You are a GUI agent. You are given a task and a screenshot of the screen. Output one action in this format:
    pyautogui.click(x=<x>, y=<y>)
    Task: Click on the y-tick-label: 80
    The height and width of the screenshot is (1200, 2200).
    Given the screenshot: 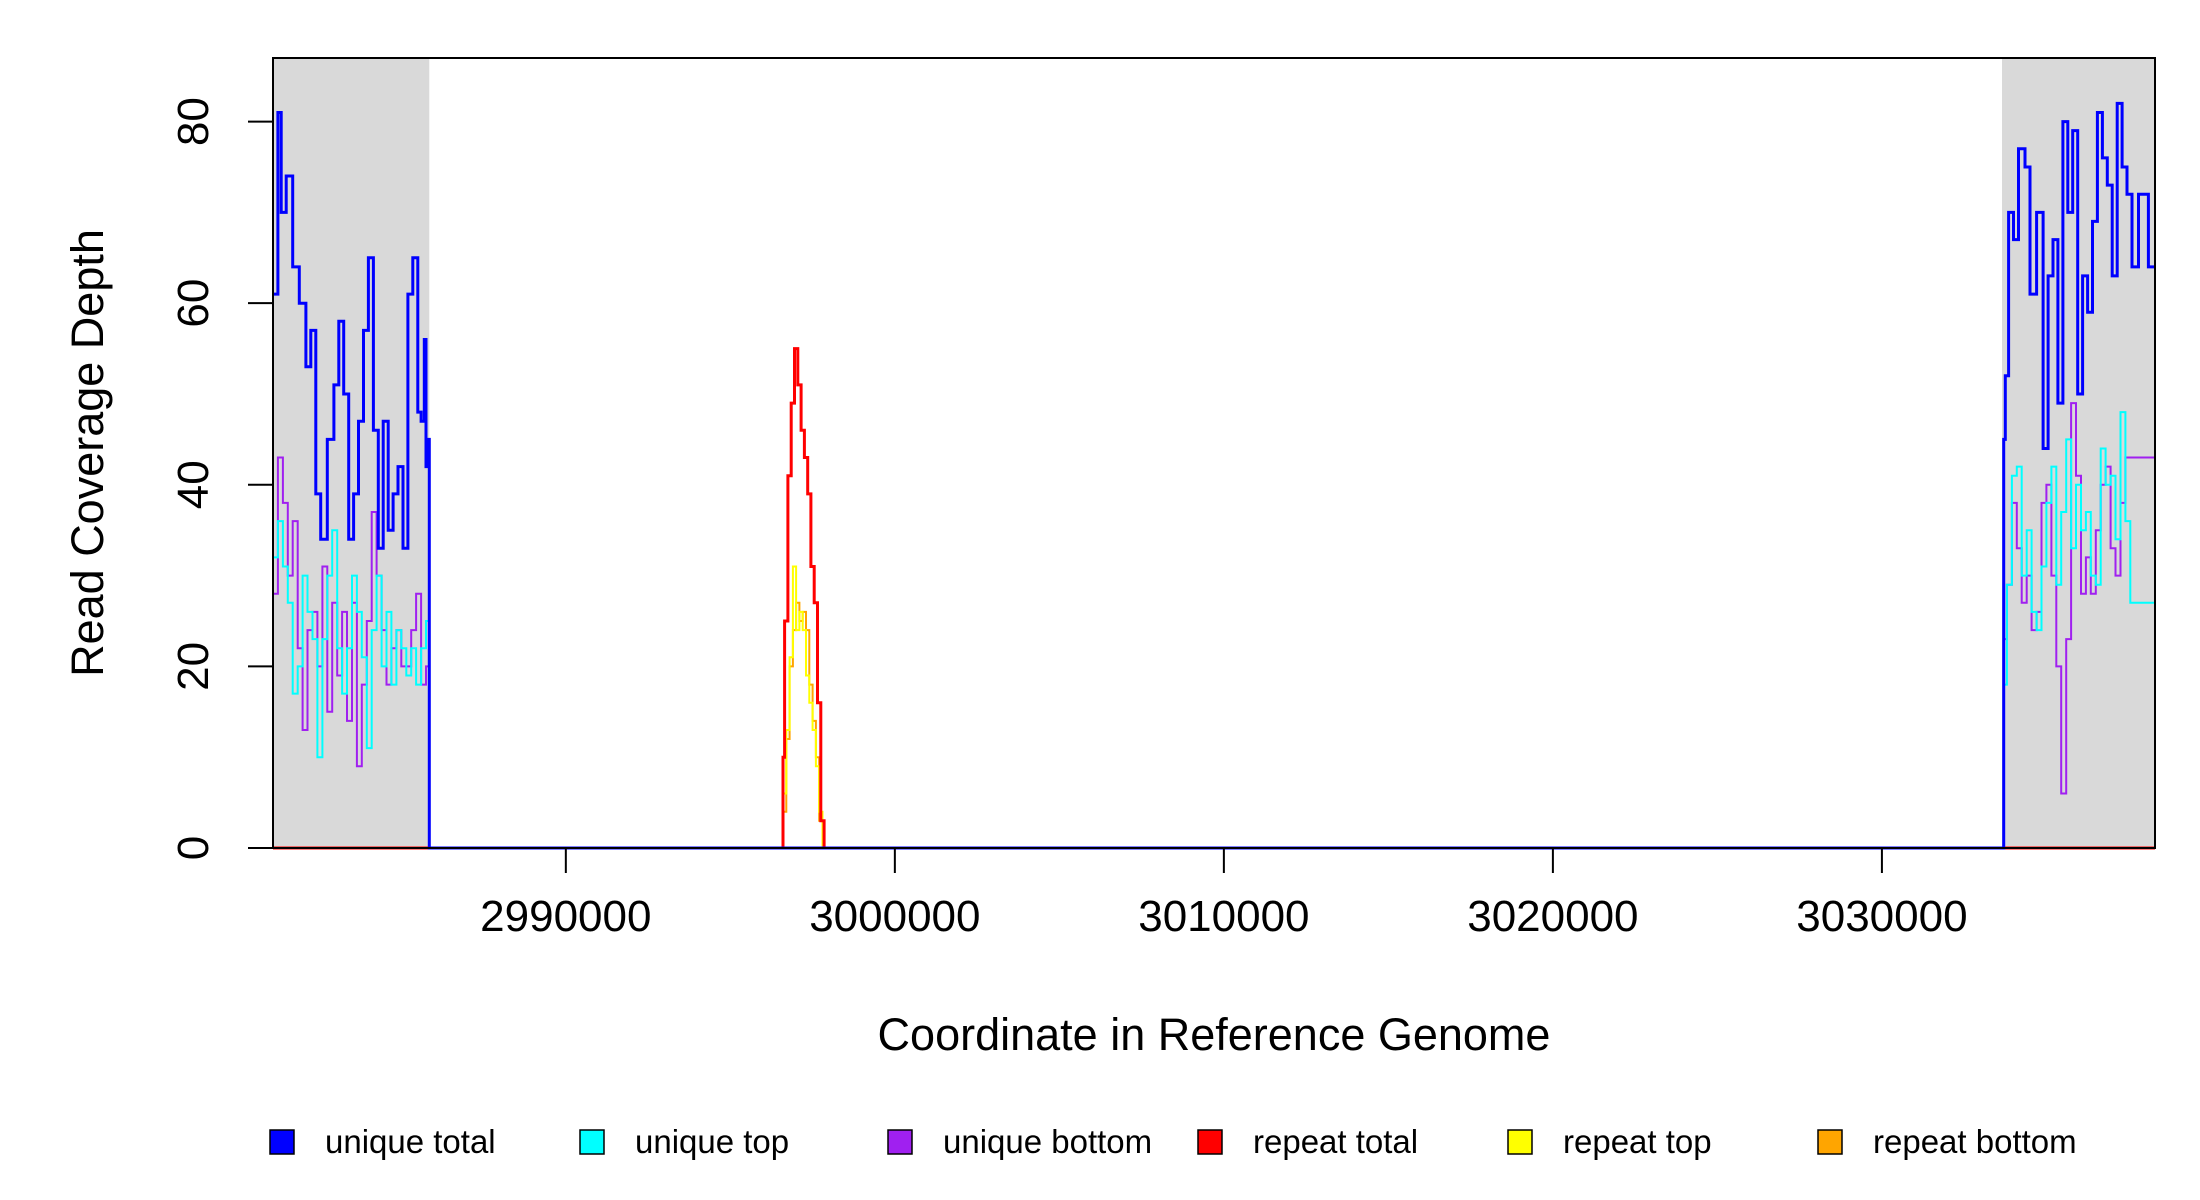 What is the action you would take?
    pyautogui.click(x=193, y=121)
    